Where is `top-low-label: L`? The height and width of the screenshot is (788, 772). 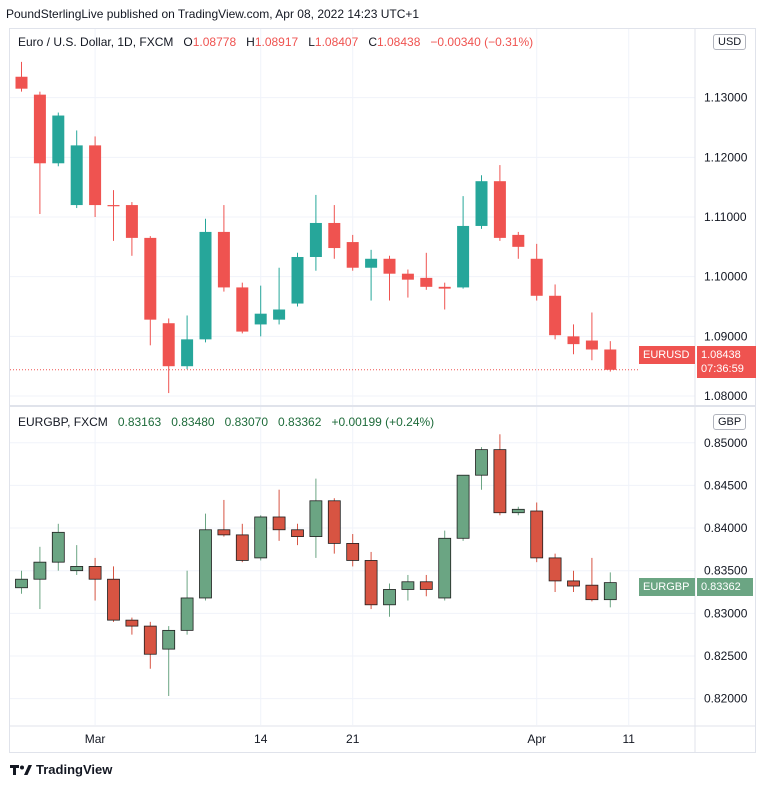 top-low-label: L is located at coordinates (311, 42).